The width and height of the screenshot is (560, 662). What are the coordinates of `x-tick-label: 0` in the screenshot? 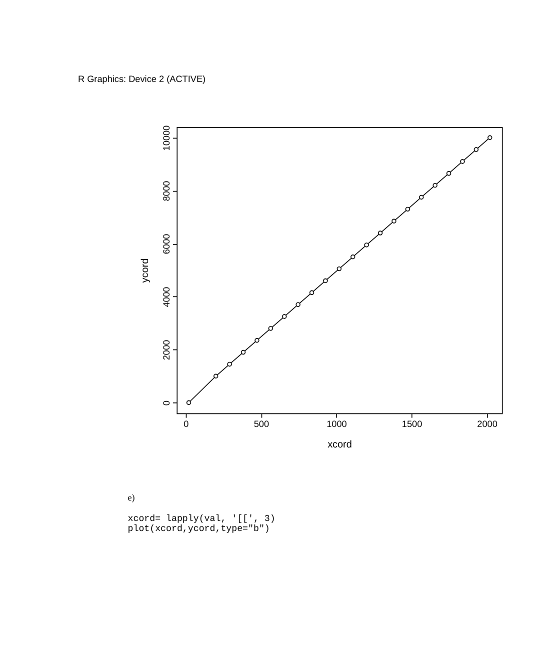 It's located at (186, 423).